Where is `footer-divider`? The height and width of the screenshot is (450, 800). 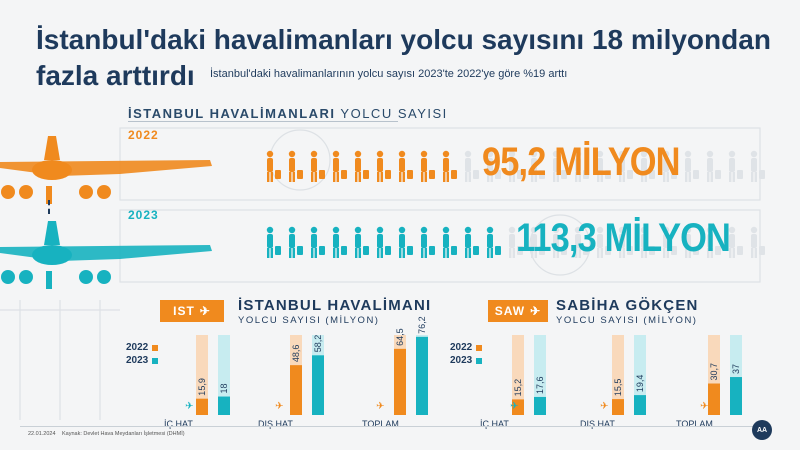
footer-divider is located at coordinates (390, 426).